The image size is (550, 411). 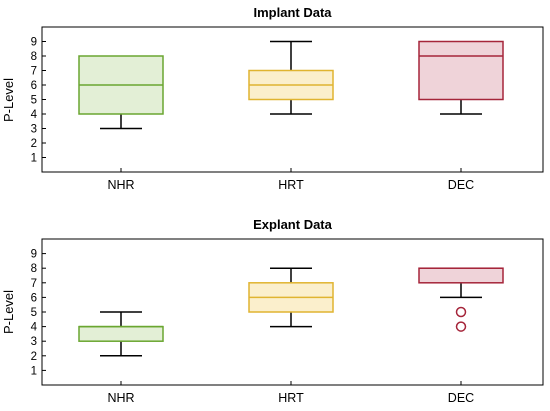 What do you see at coordinates (292, 12) in the screenshot?
I see `chart-title: Implant Data` at bounding box center [292, 12].